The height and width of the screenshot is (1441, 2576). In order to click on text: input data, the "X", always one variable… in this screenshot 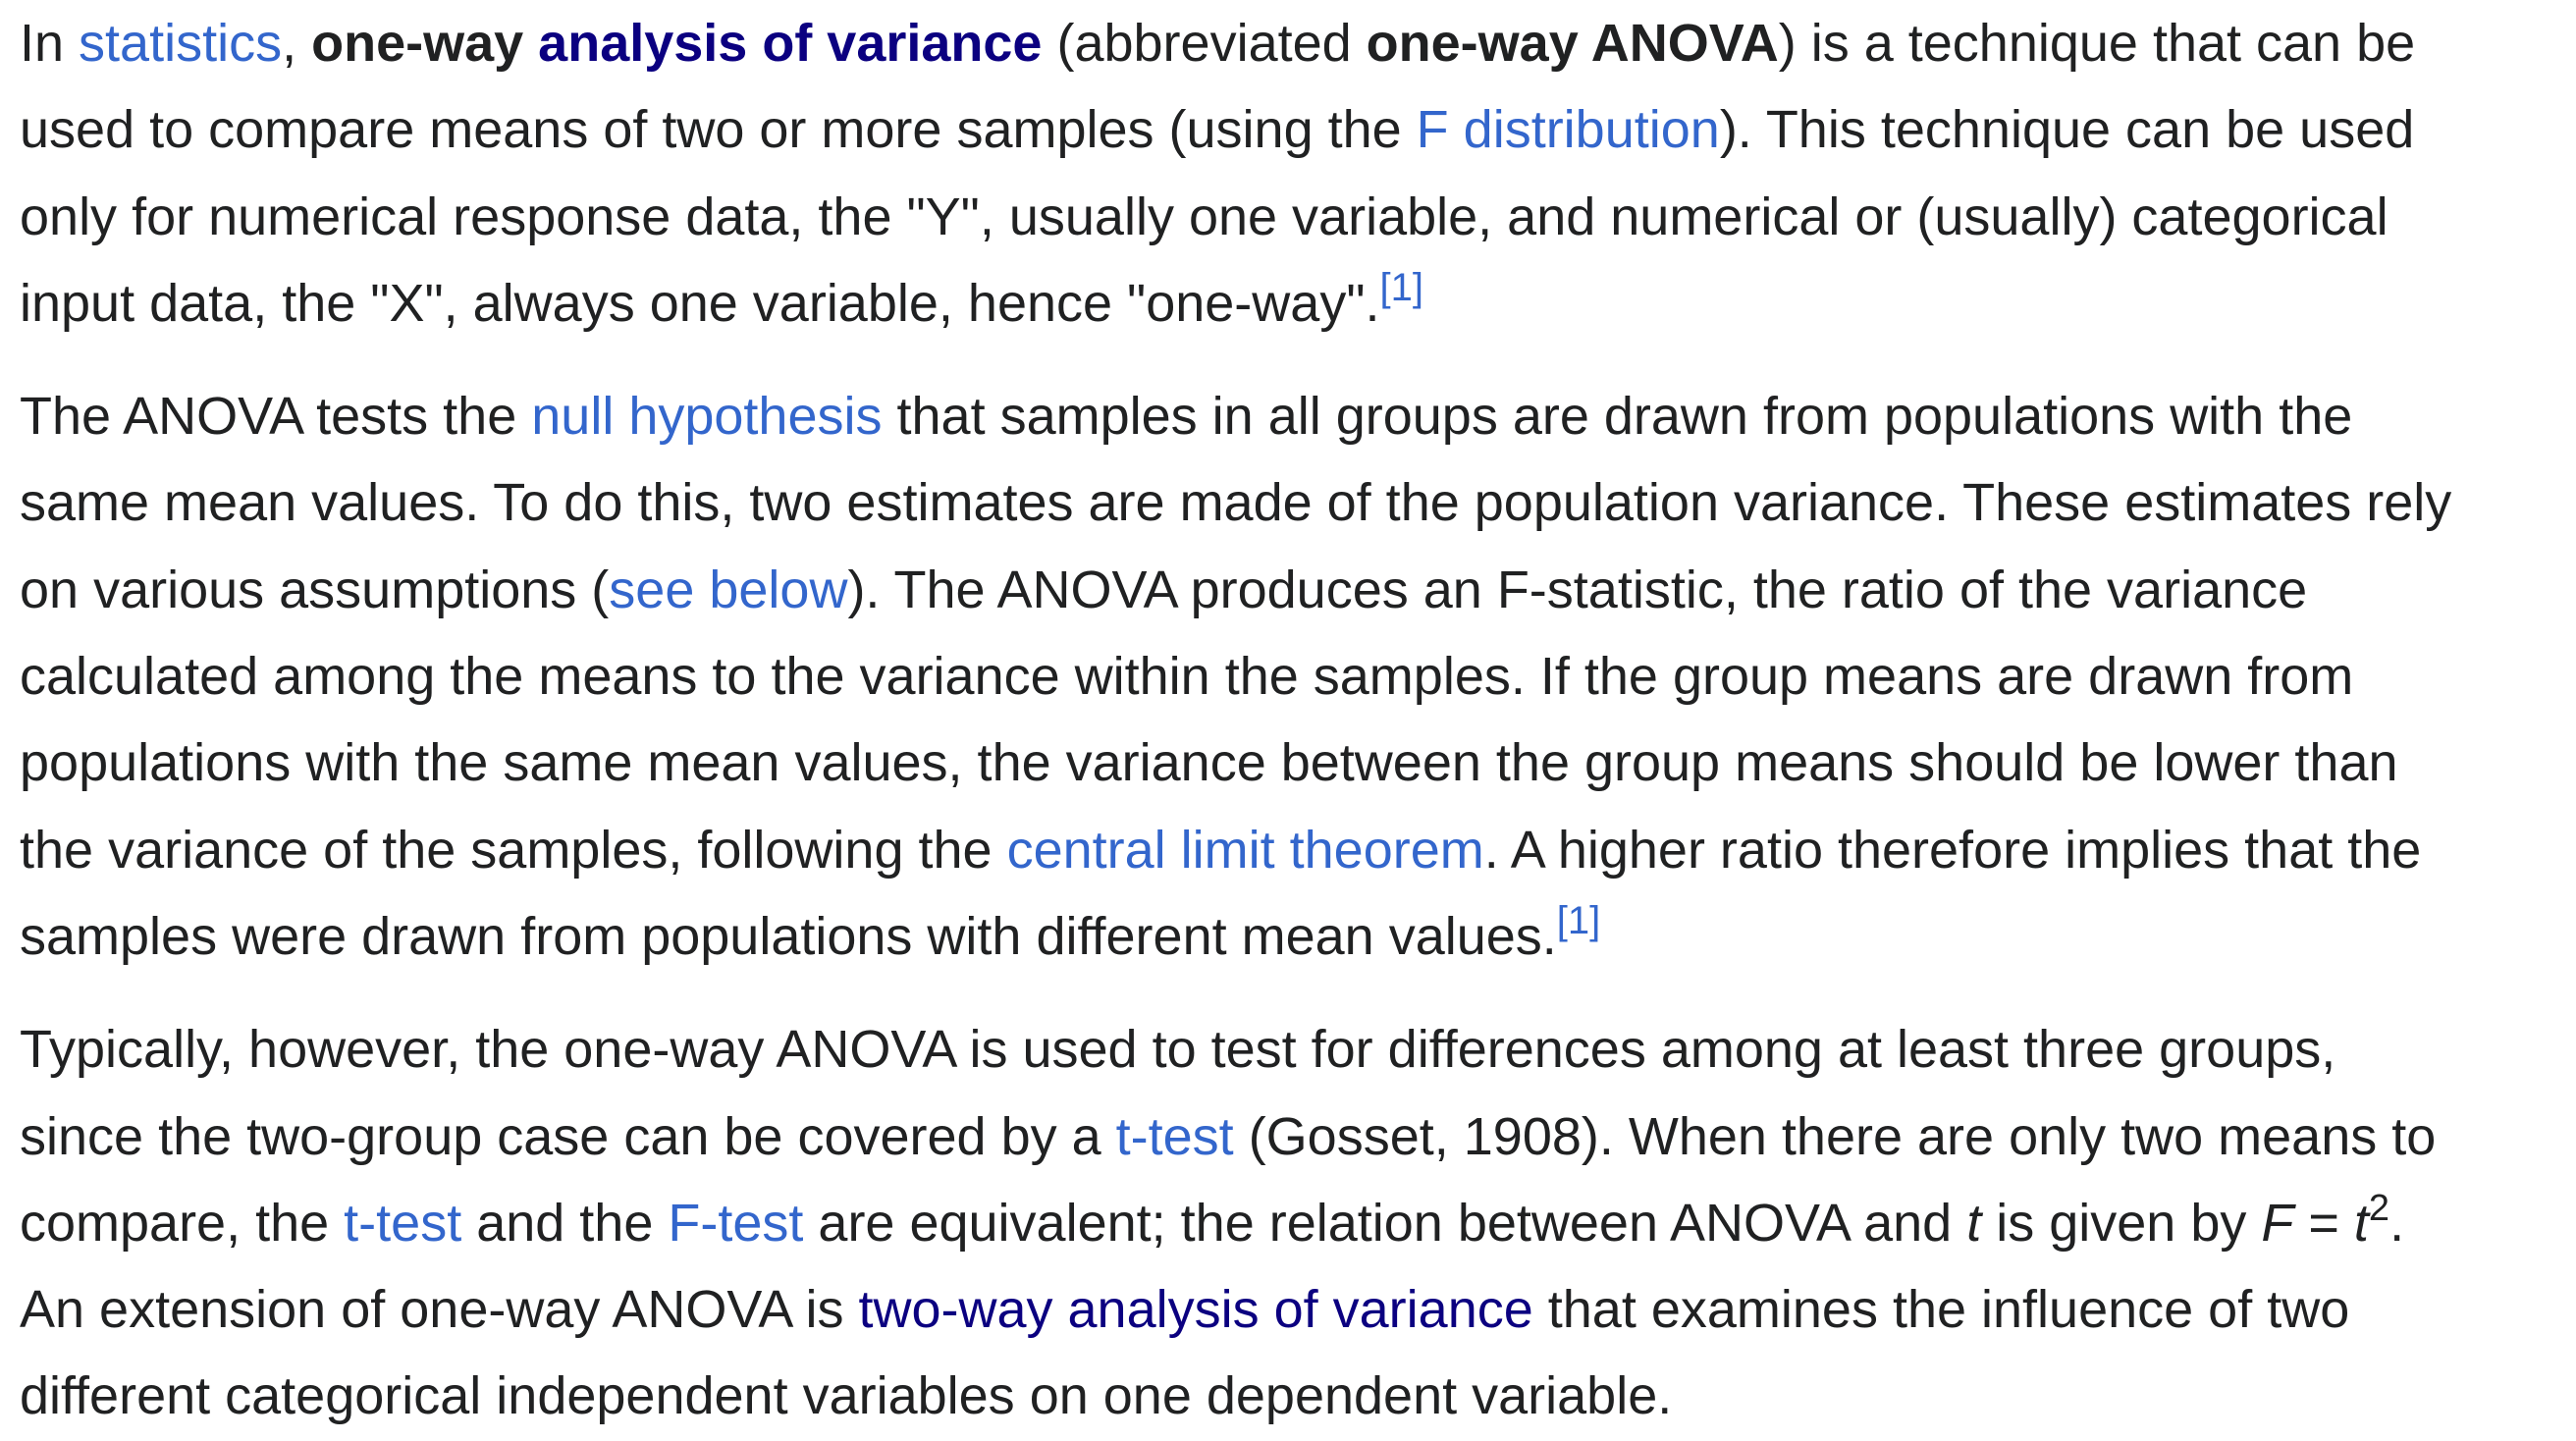, I will do `click(700, 303)`.